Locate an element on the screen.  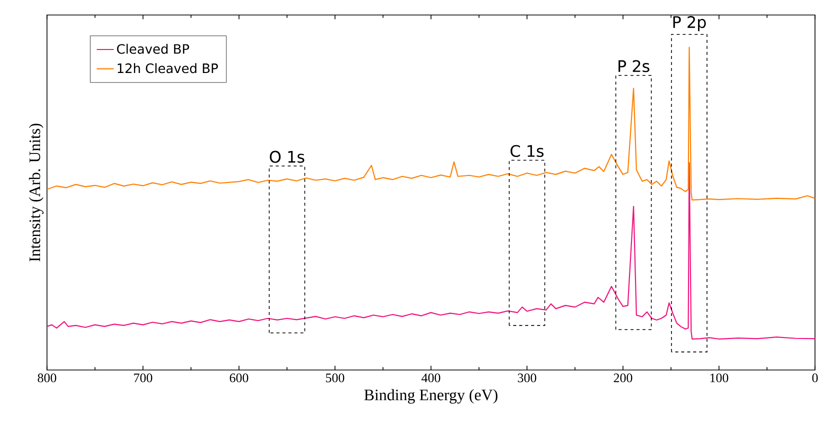
x-tick-label: 600 is located at coordinates (239, 378).